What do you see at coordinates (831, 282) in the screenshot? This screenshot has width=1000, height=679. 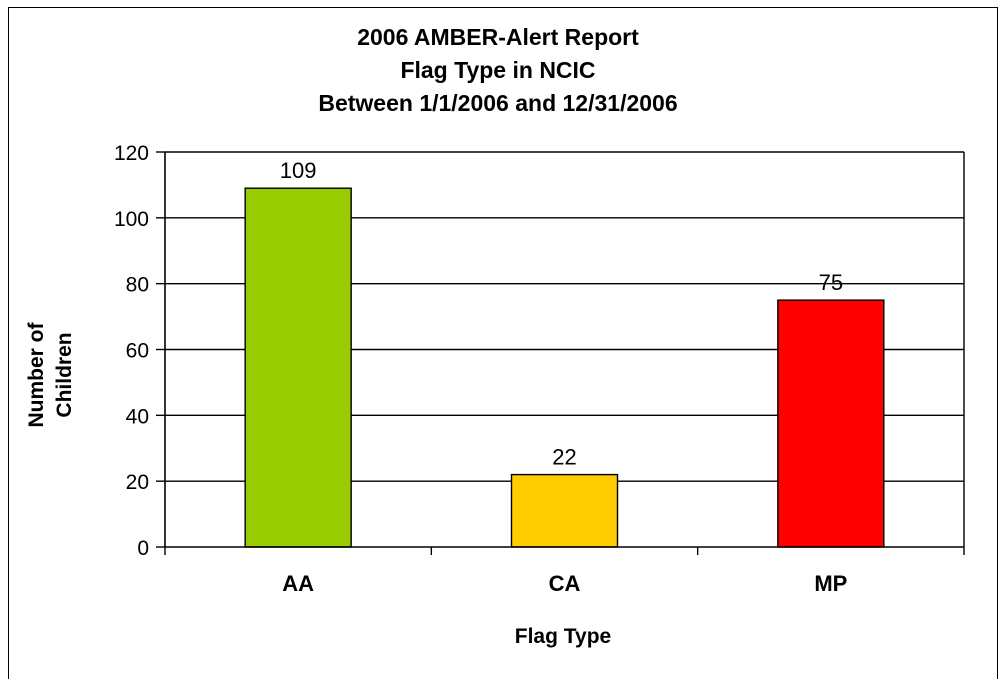 I see `data-label-MP: 75` at bounding box center [831, 282].